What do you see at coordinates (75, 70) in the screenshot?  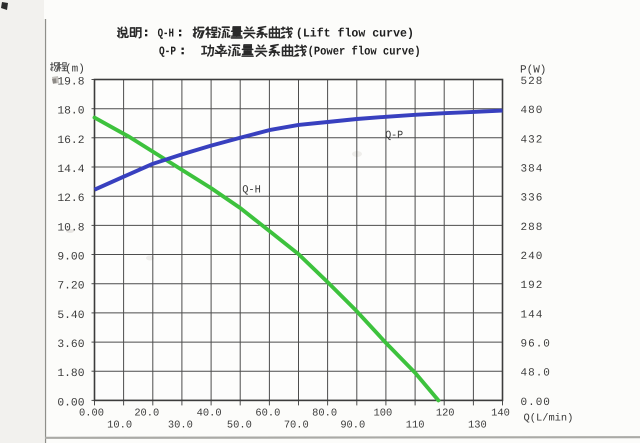 I see `svg-text: (m)` at bounding box center [75, 70].